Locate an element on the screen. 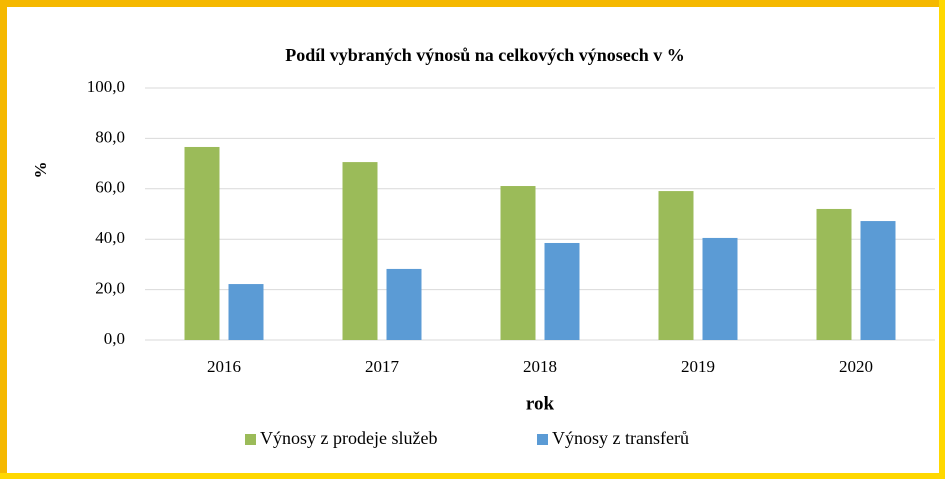 The image size is (945, 479). y-axis-label: % is located at coordinates (40, 170).